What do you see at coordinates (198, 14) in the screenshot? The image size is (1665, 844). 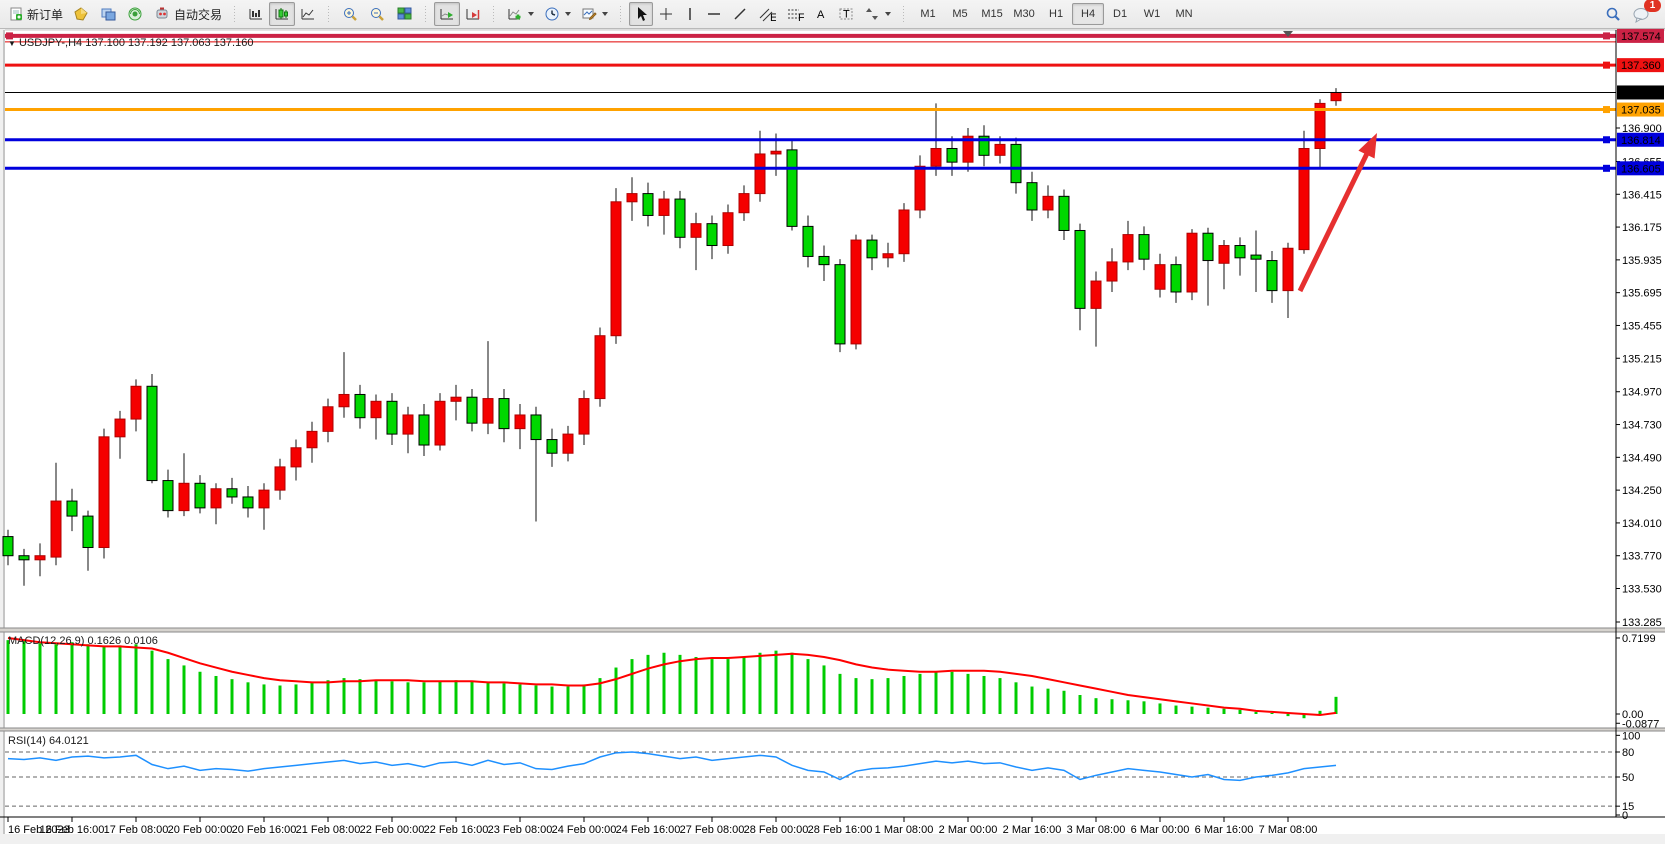 I see `auto-trading-label: 自动交易` at bounding box center [198, 14].